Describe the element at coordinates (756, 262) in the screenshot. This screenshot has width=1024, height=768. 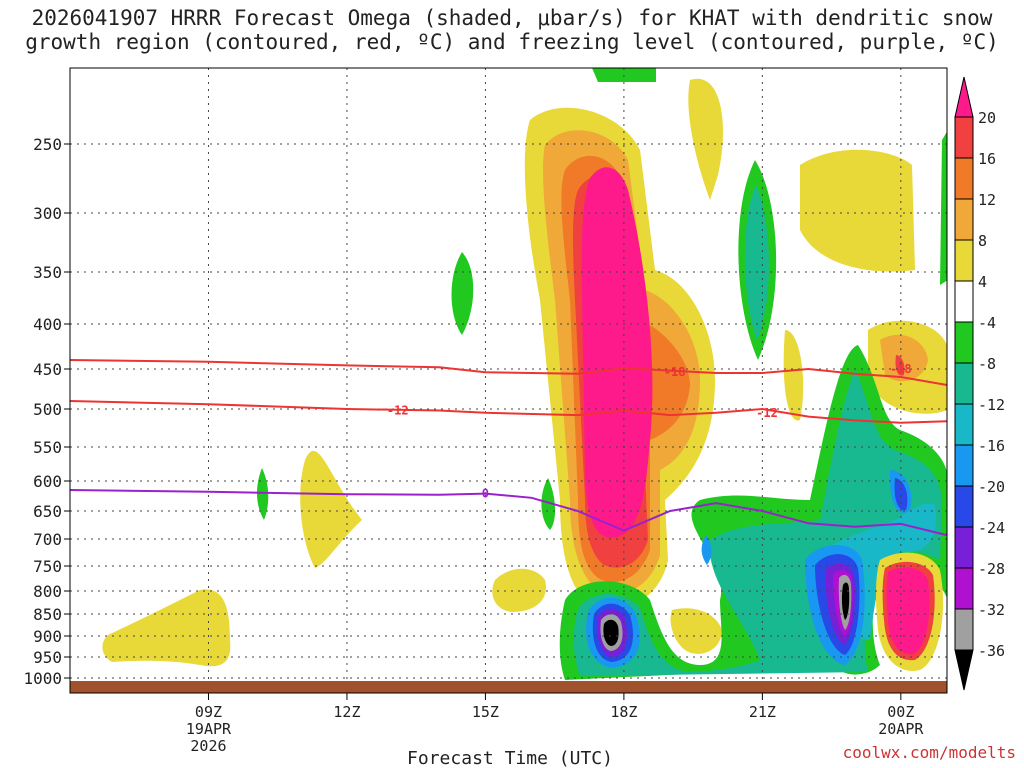
I see `shade-teal-diamond` at that location.